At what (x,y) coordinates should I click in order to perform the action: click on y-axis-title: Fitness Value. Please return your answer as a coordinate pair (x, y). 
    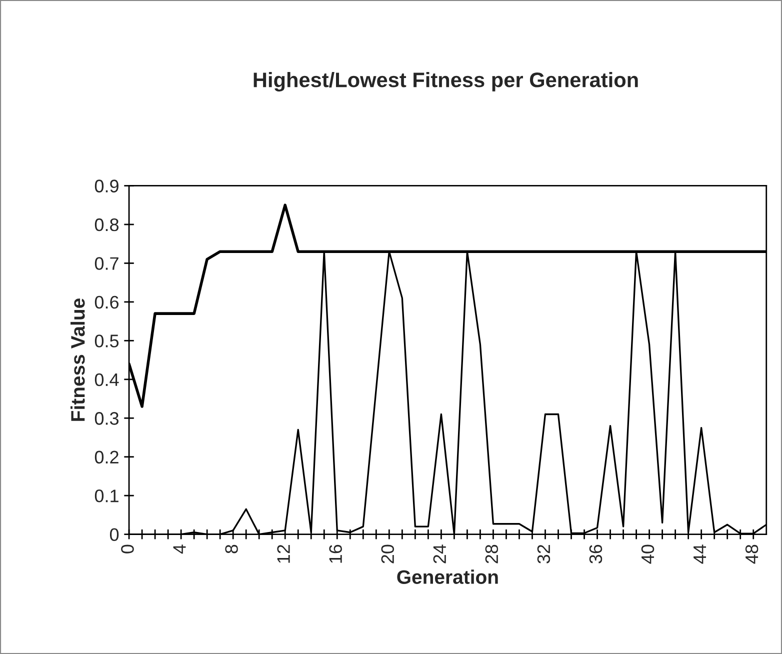
    Looking at the image, I should click on (77, 359).